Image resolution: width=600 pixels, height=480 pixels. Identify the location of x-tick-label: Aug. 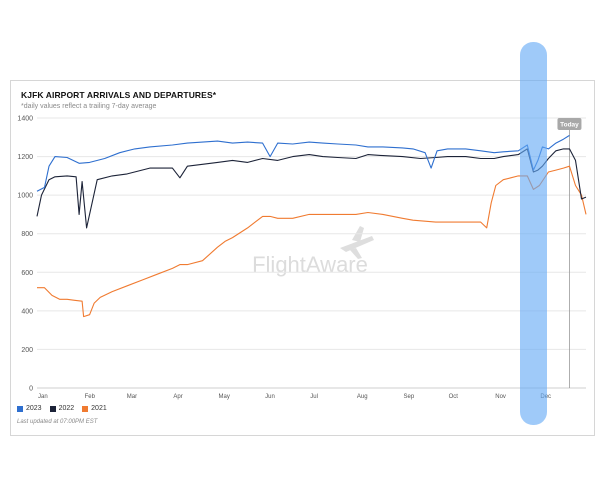
(362, 397).